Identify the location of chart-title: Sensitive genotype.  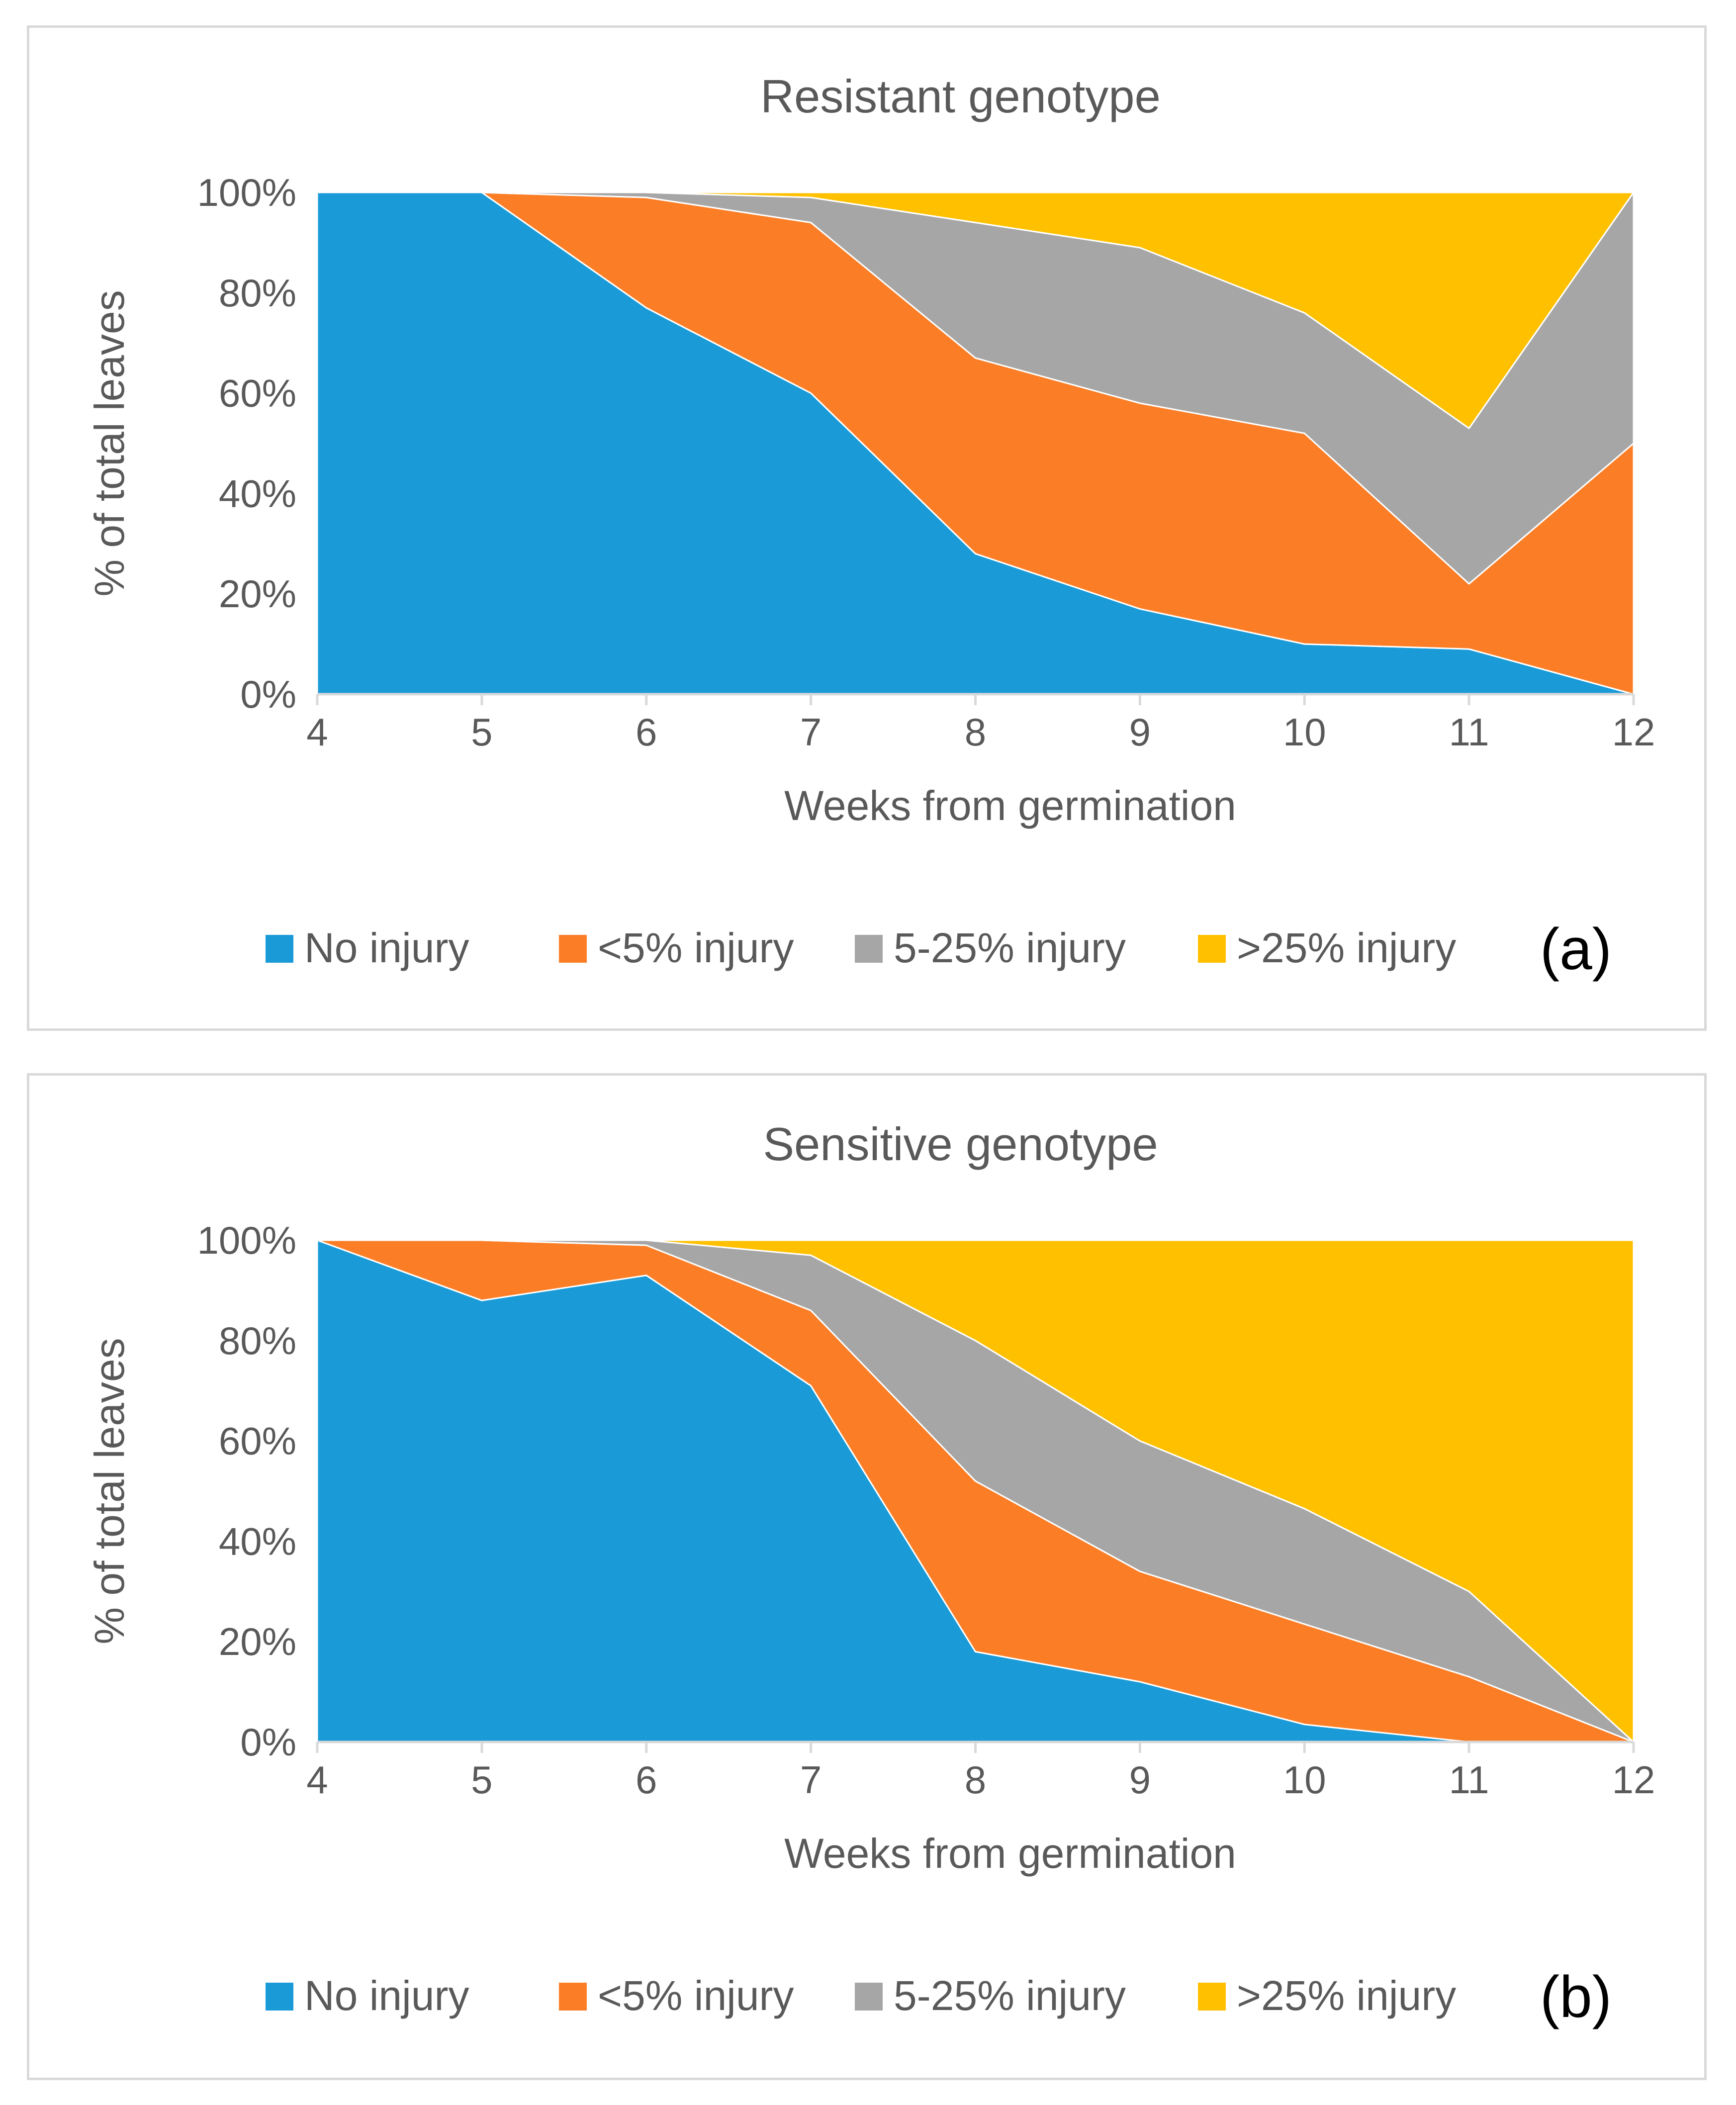
(960, 1144).